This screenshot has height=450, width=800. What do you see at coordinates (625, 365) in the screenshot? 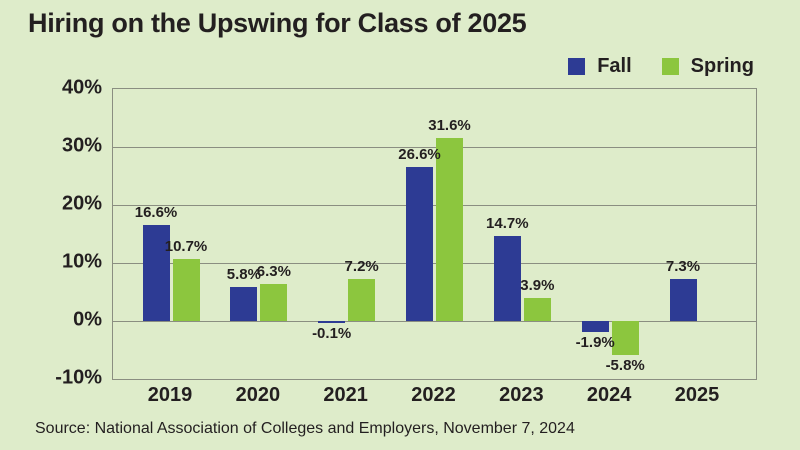
I see `value-label-spring-2024: -5.8%` at bounding box center [625, 365].